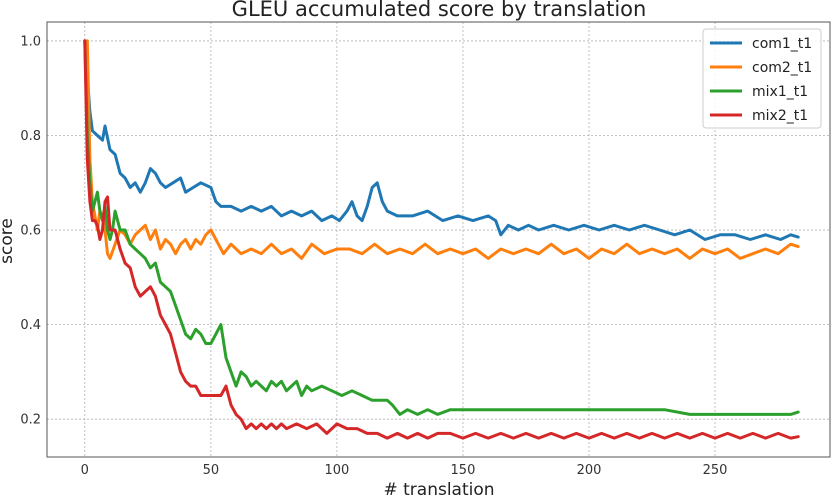 The height and width of the screenshot is (496, 831). Describe the element at coordinates (782, 68) in the screenshot. I see `legend-label-com2_t1: com2_t1` at that location.